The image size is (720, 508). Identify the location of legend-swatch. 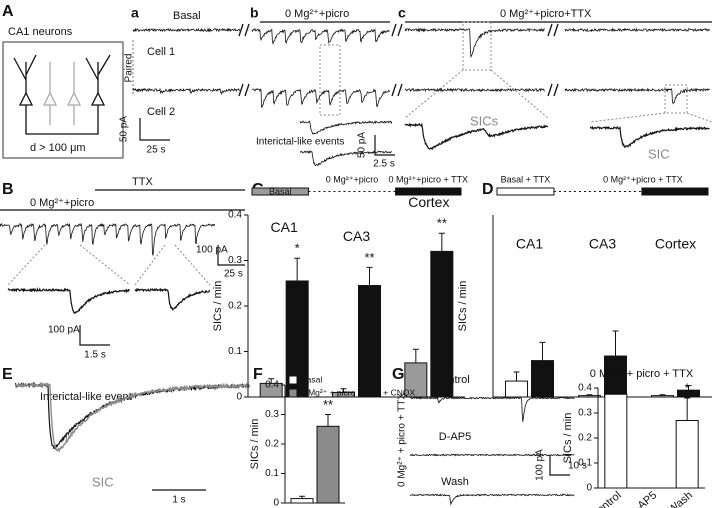
(293, 393).